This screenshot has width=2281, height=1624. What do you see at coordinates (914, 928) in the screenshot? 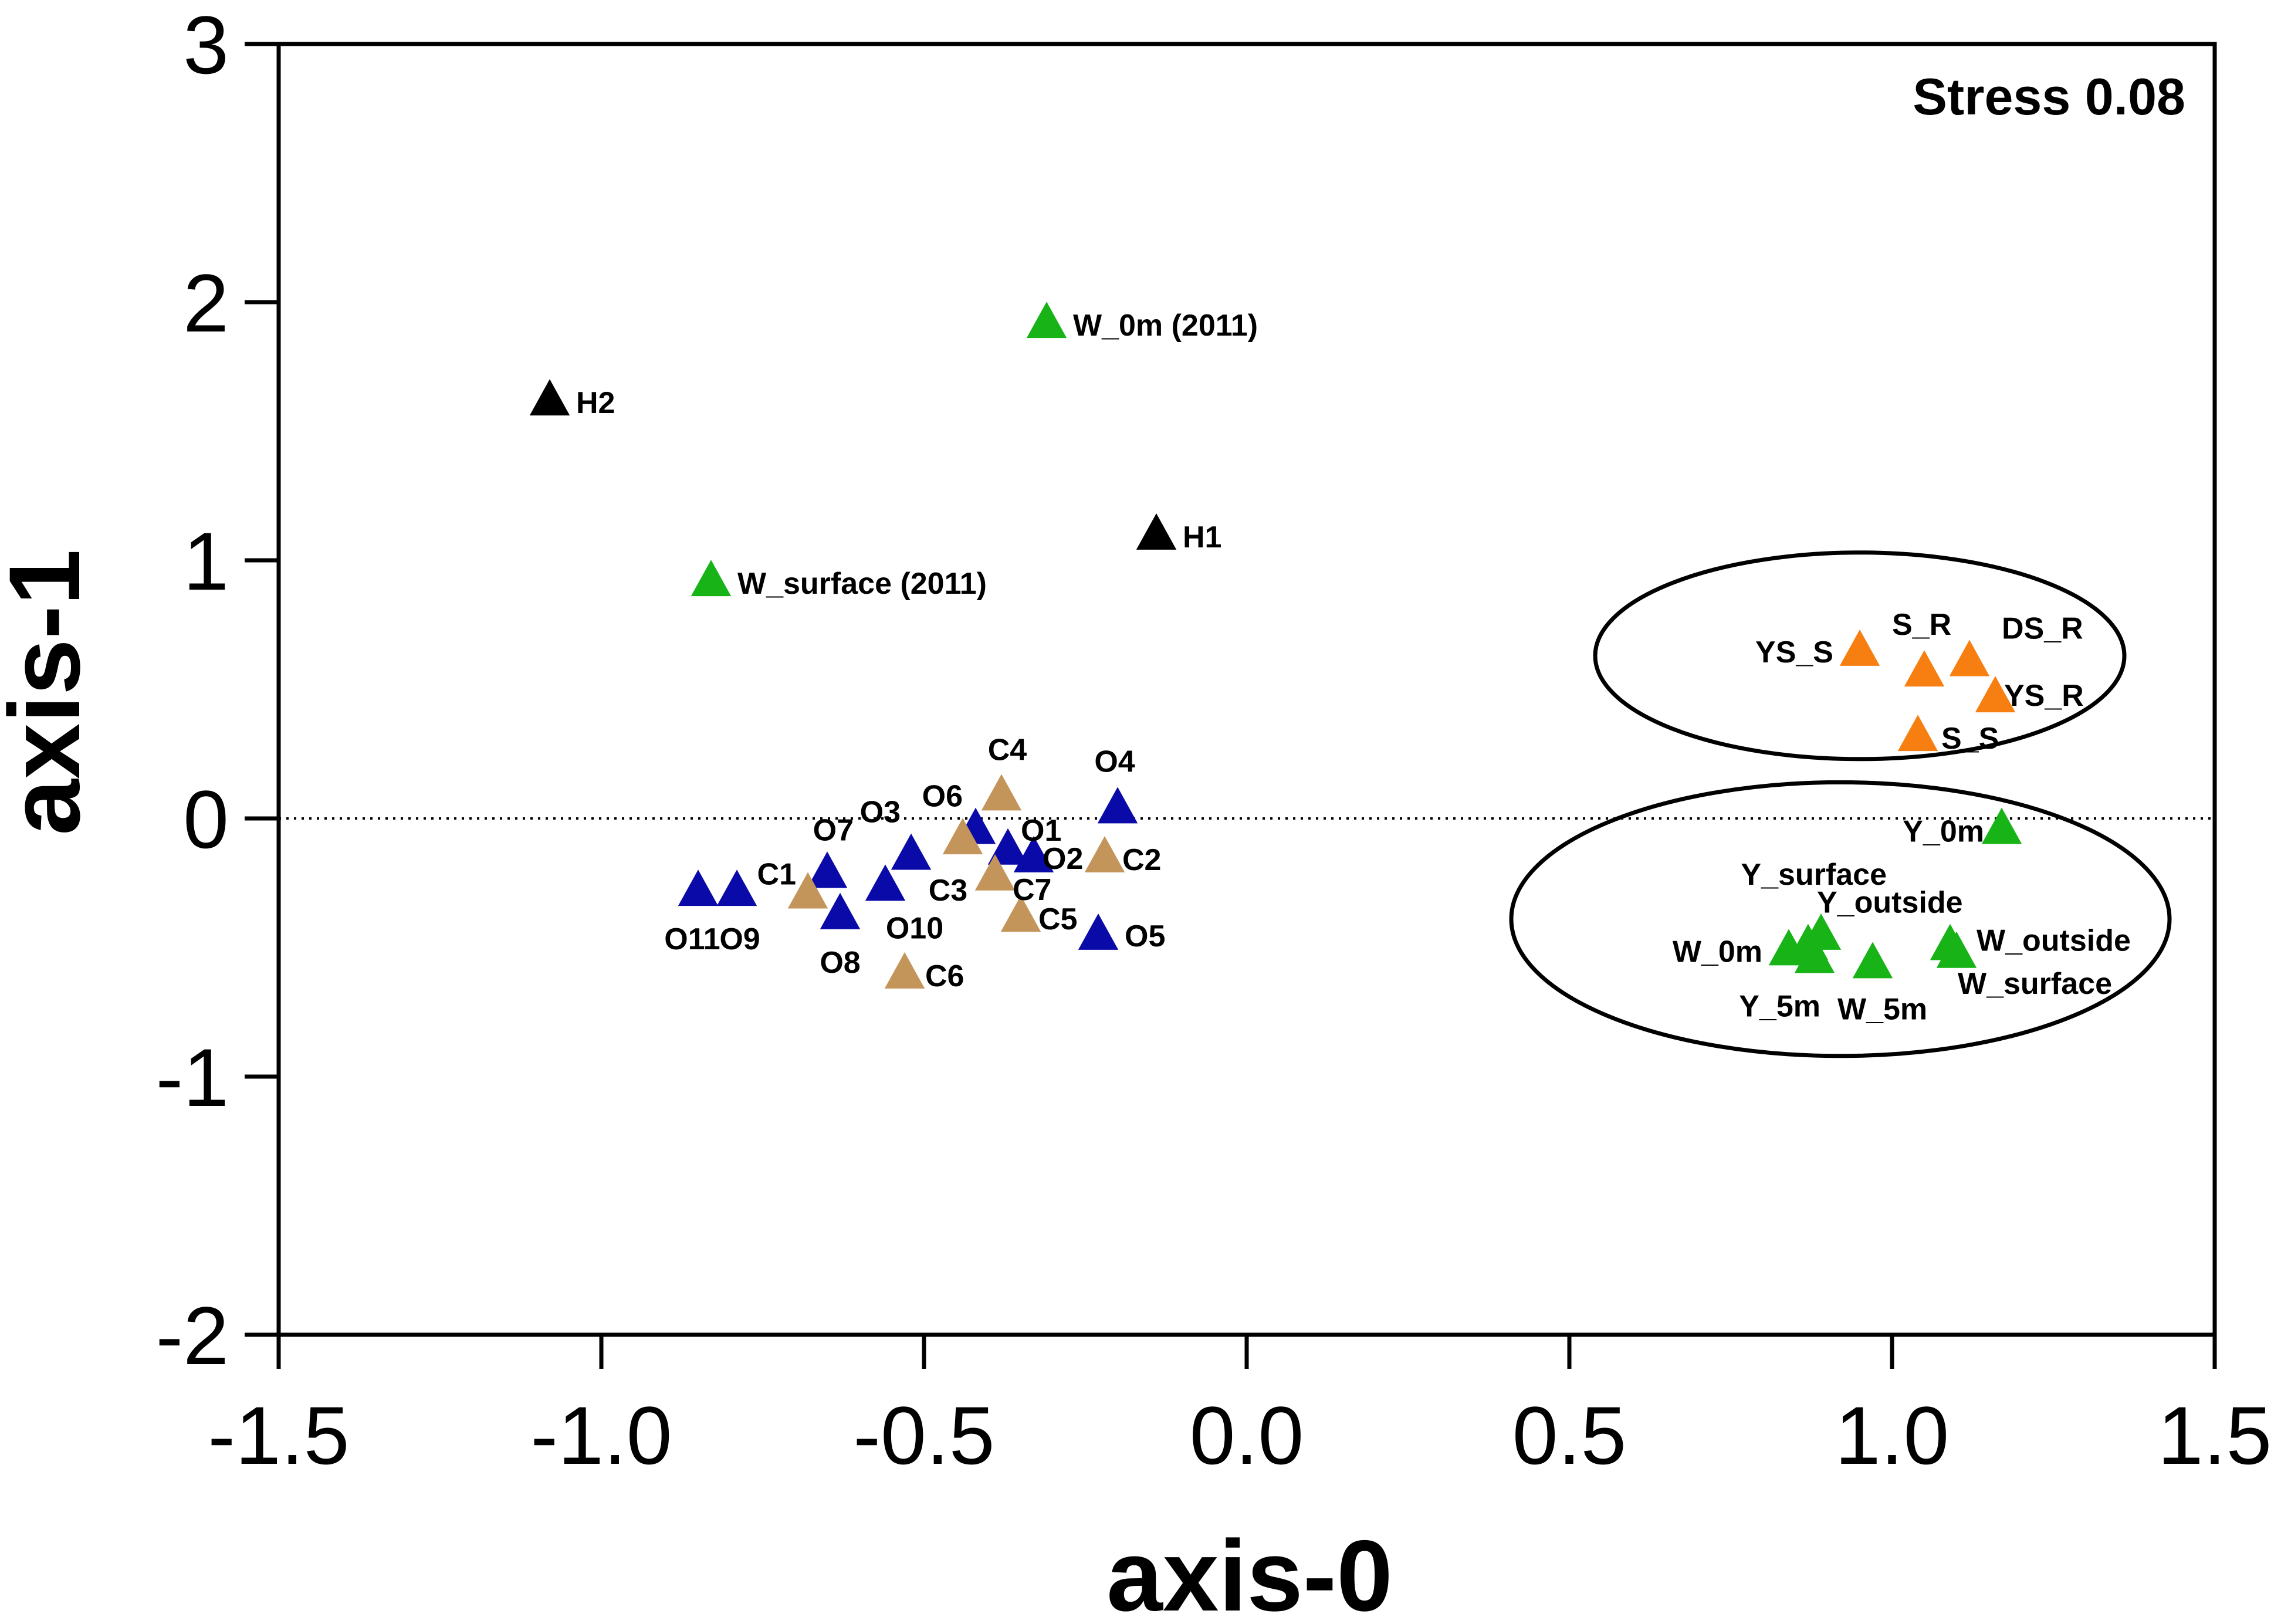
I see `data-point-label: O10` at bounding box center [914, 928].